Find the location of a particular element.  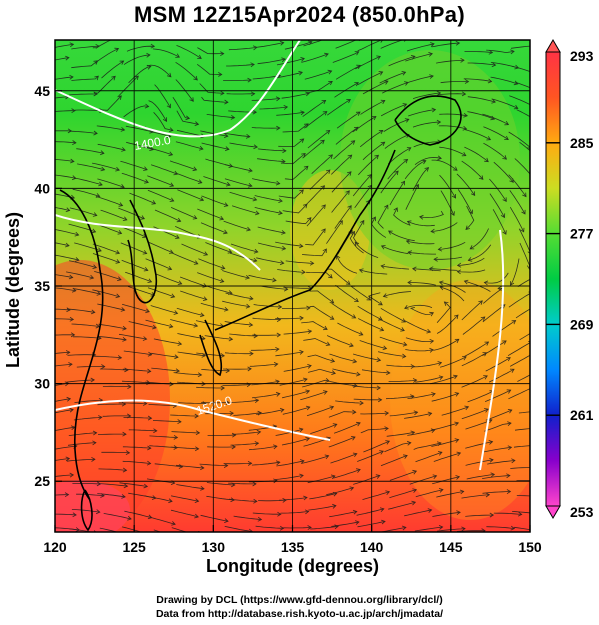

colorbar-label: 293 is located at coordinates (582, 56).